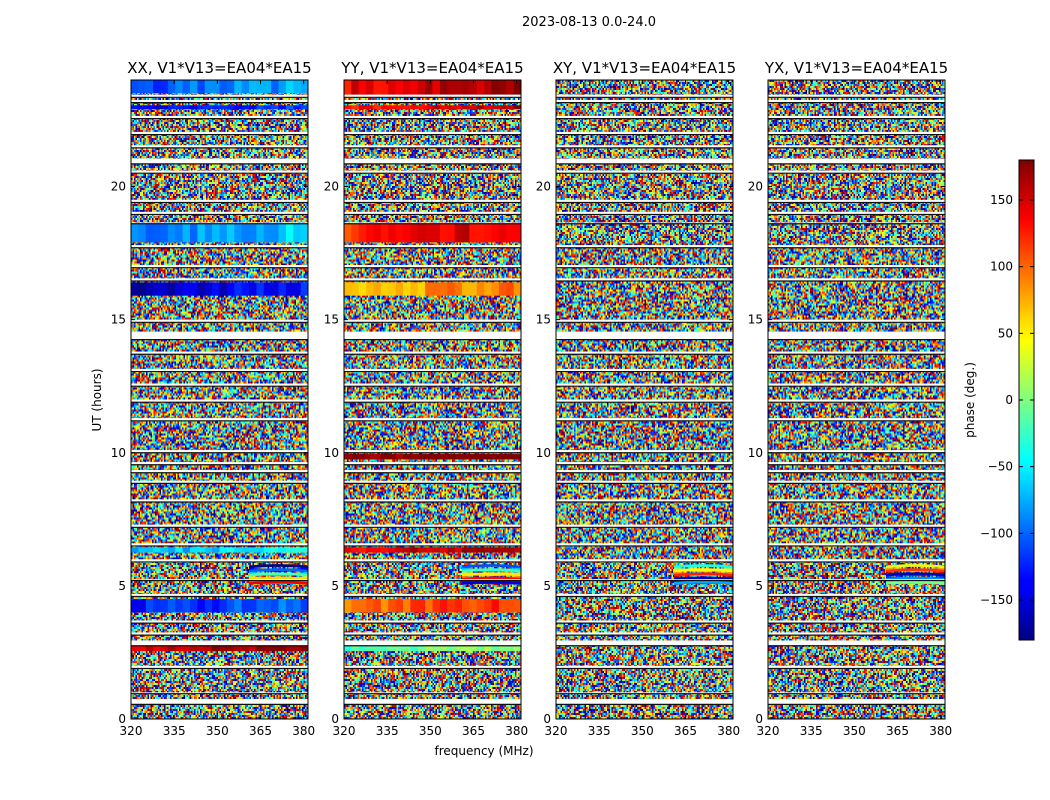 Image resolution: width=1050 pixels, height=800 pixels. I want to click on colorbar: 150 100 50 0 −50 −100 −150 phase (deg.), so click(999, 400).